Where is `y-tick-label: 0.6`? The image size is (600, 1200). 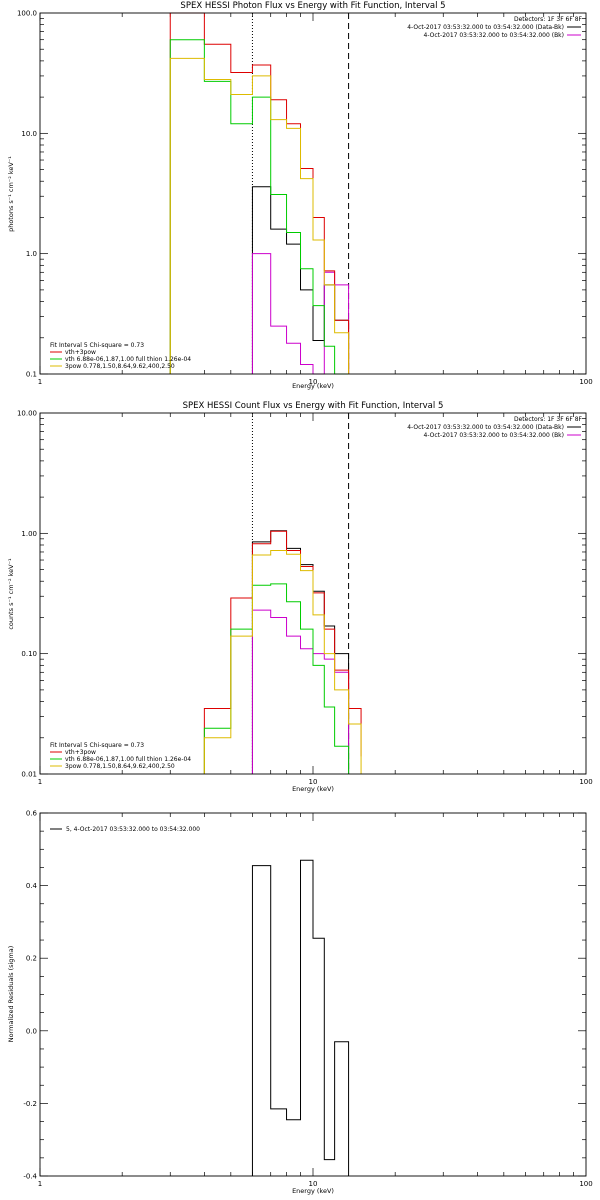 y-tick-label: 0.6 is located at coordinates (32, 814).